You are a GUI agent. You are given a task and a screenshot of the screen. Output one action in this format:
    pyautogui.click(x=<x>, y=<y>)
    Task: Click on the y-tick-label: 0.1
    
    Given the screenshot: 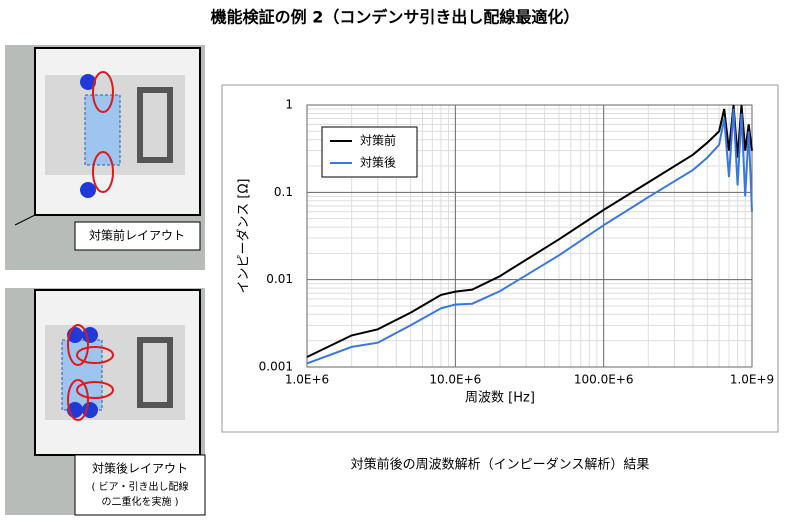 What is the action you would take?
    pyautogui.click(x=283, y=192)
    